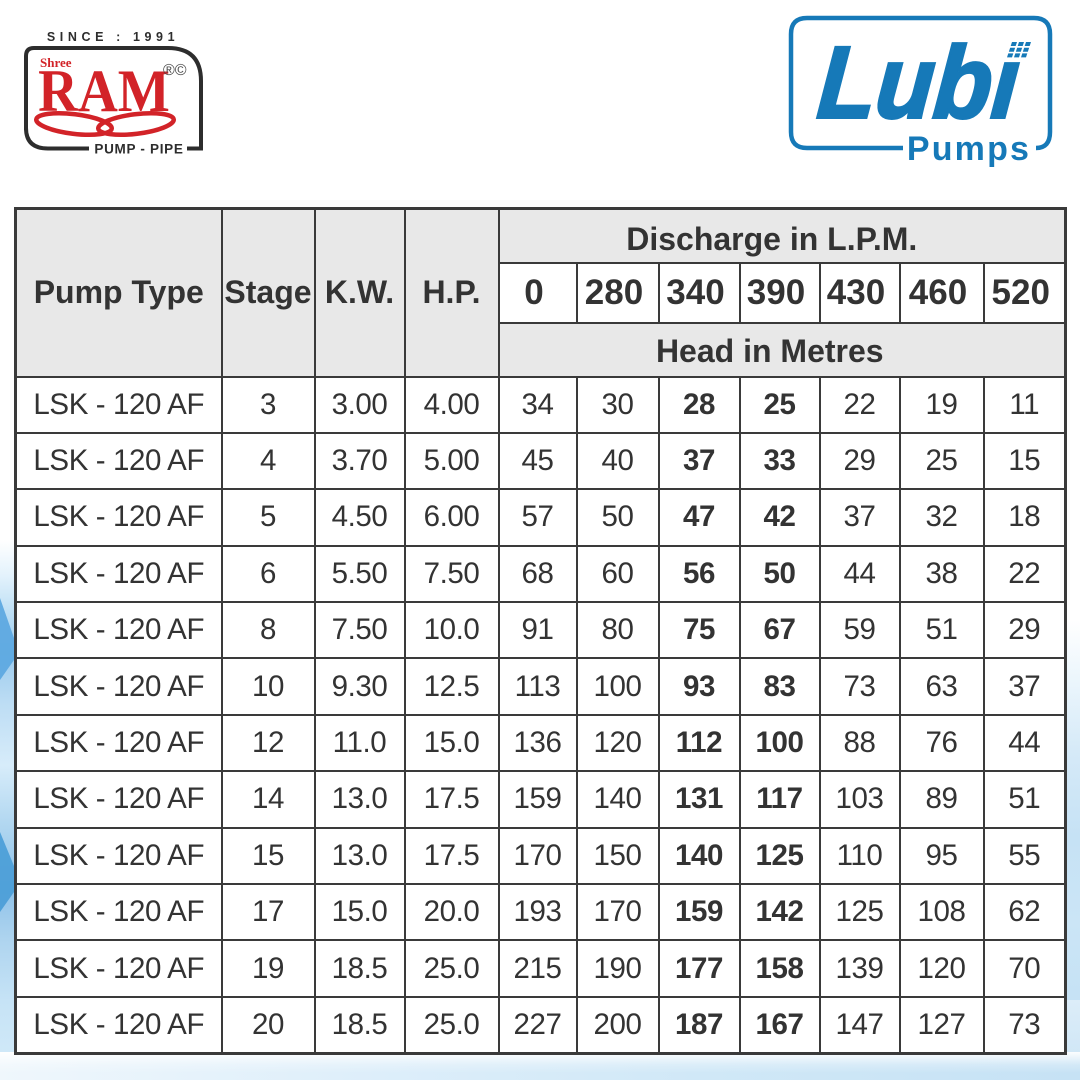 The height and width of the screenshot is (1080, 1080). I want to click on svg-text: PUMP - PIPE, so click(138, 149).